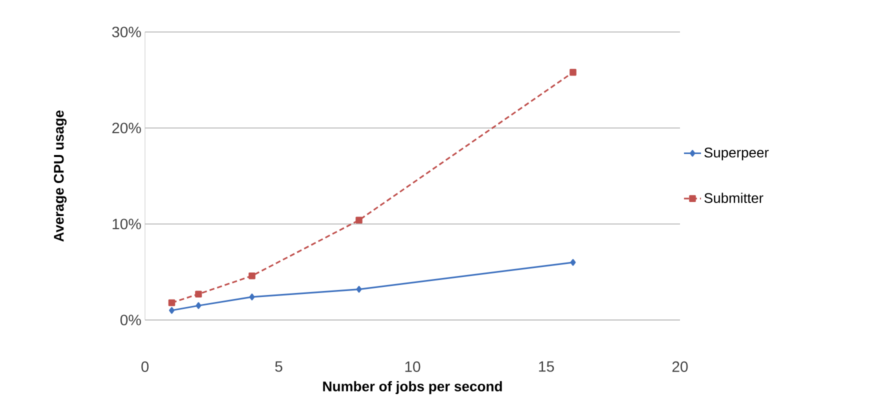  I want to click on y-tick-label: 0%, so click(130, 320).